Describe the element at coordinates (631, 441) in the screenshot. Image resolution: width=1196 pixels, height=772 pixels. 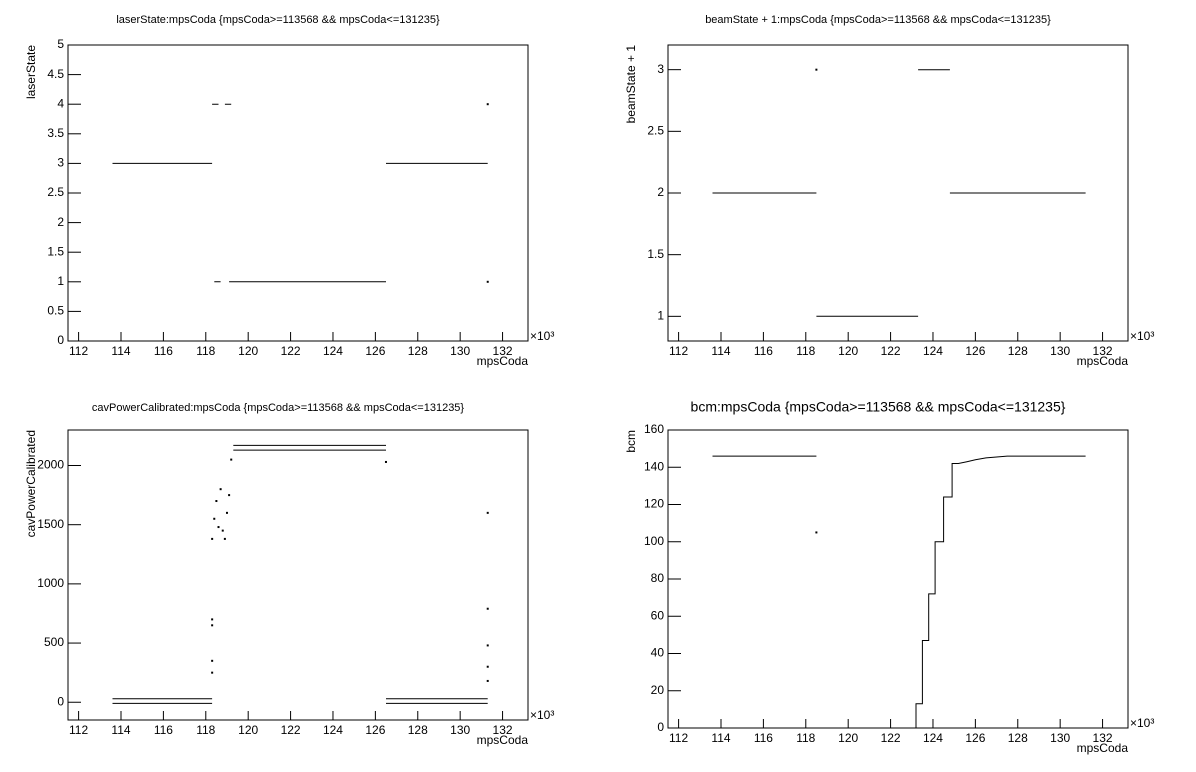
I see `y-axis-label: bcm` at that location.